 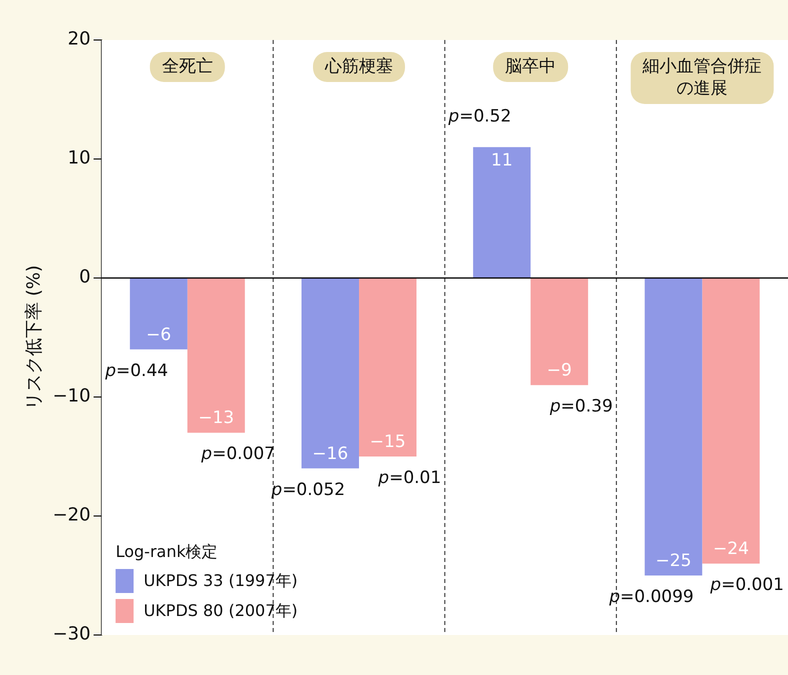 I want to click on data-label: −13, so click(x=216, y=418).